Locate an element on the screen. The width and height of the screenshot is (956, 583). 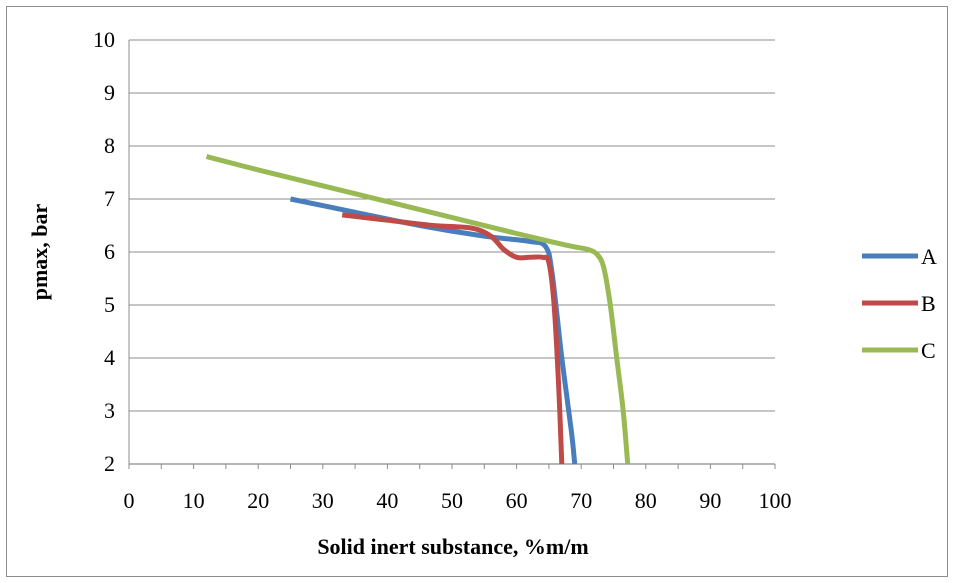
x-tick-label: 10 is located at coordinates (194, 500).